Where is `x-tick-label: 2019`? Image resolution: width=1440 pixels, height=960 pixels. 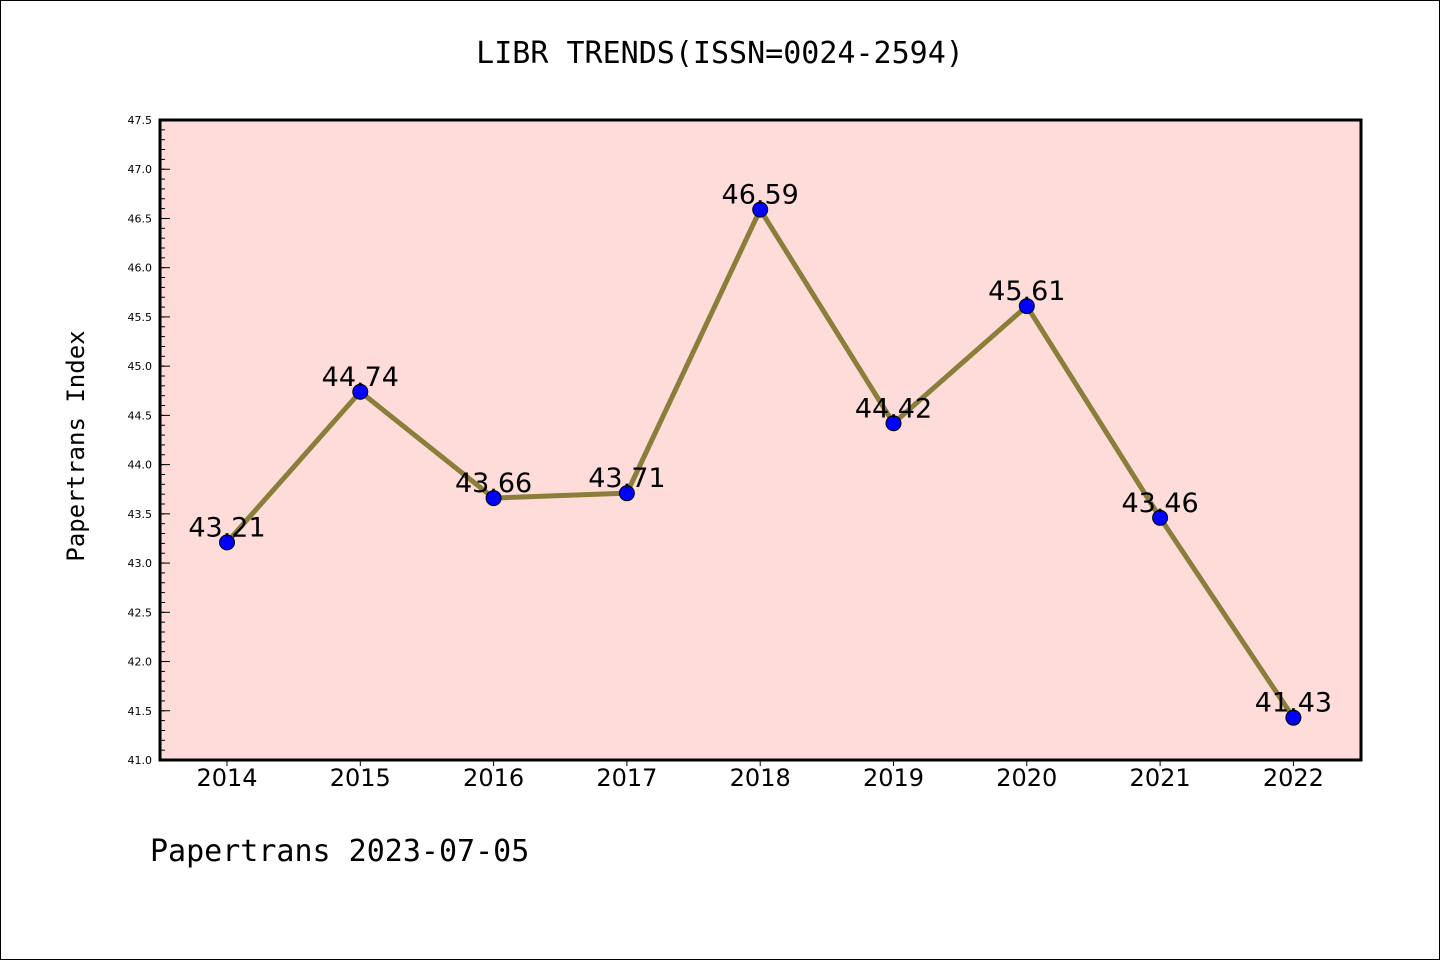 x-tick-label: 2019 is located at coordinates (893, 778).